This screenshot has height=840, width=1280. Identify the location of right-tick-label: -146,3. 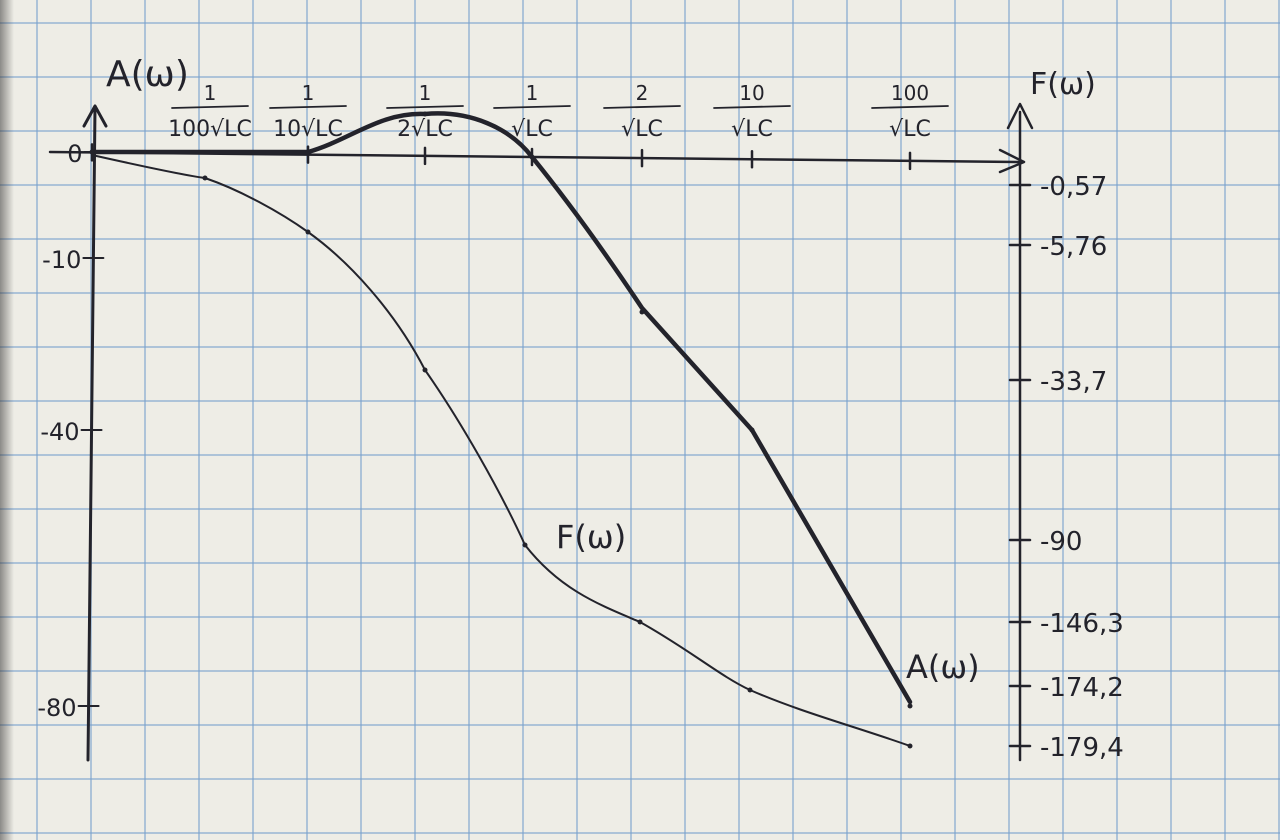
(1082, 624).